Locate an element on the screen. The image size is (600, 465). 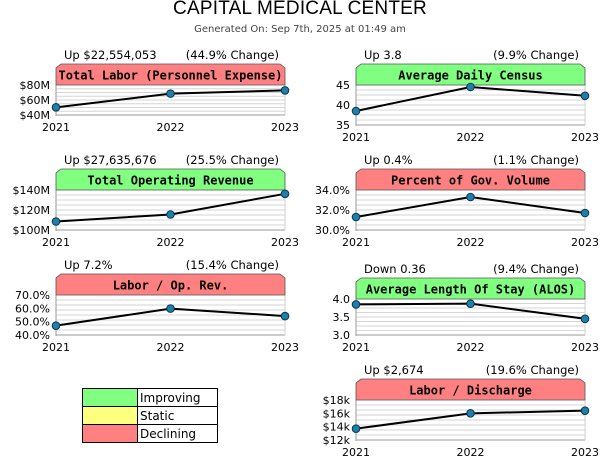
chart6-y-tick-label: 4.0 is located at coordinates (342, 299).